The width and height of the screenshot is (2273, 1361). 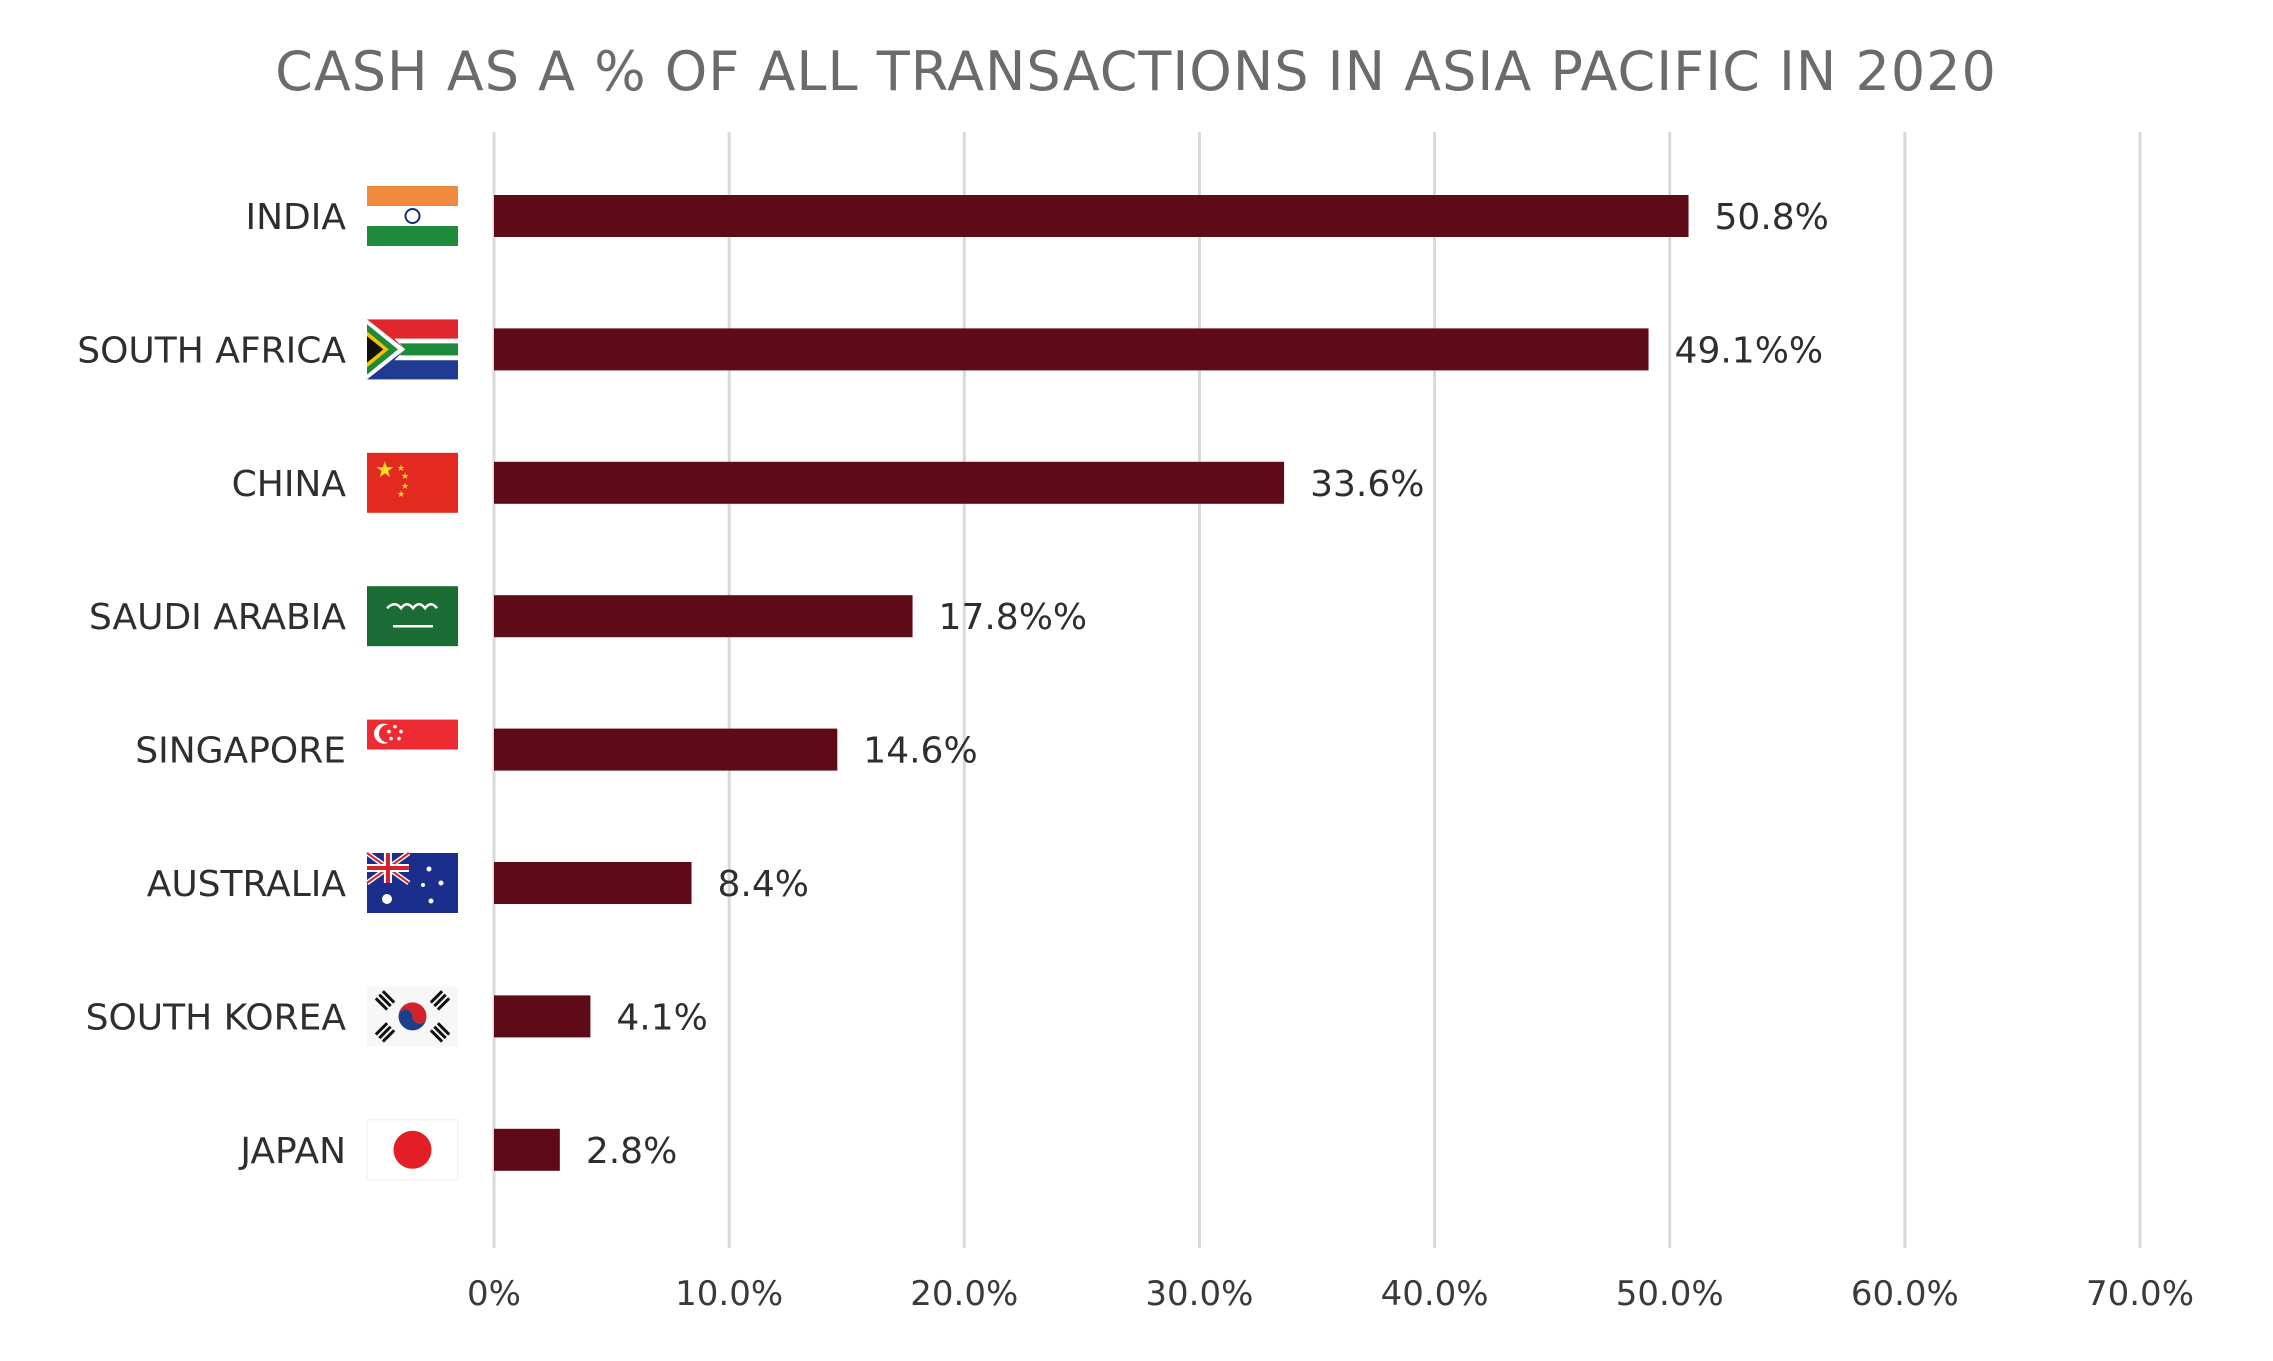 I want to click on category-label-india: INDIA, so click(x=295, y=217).